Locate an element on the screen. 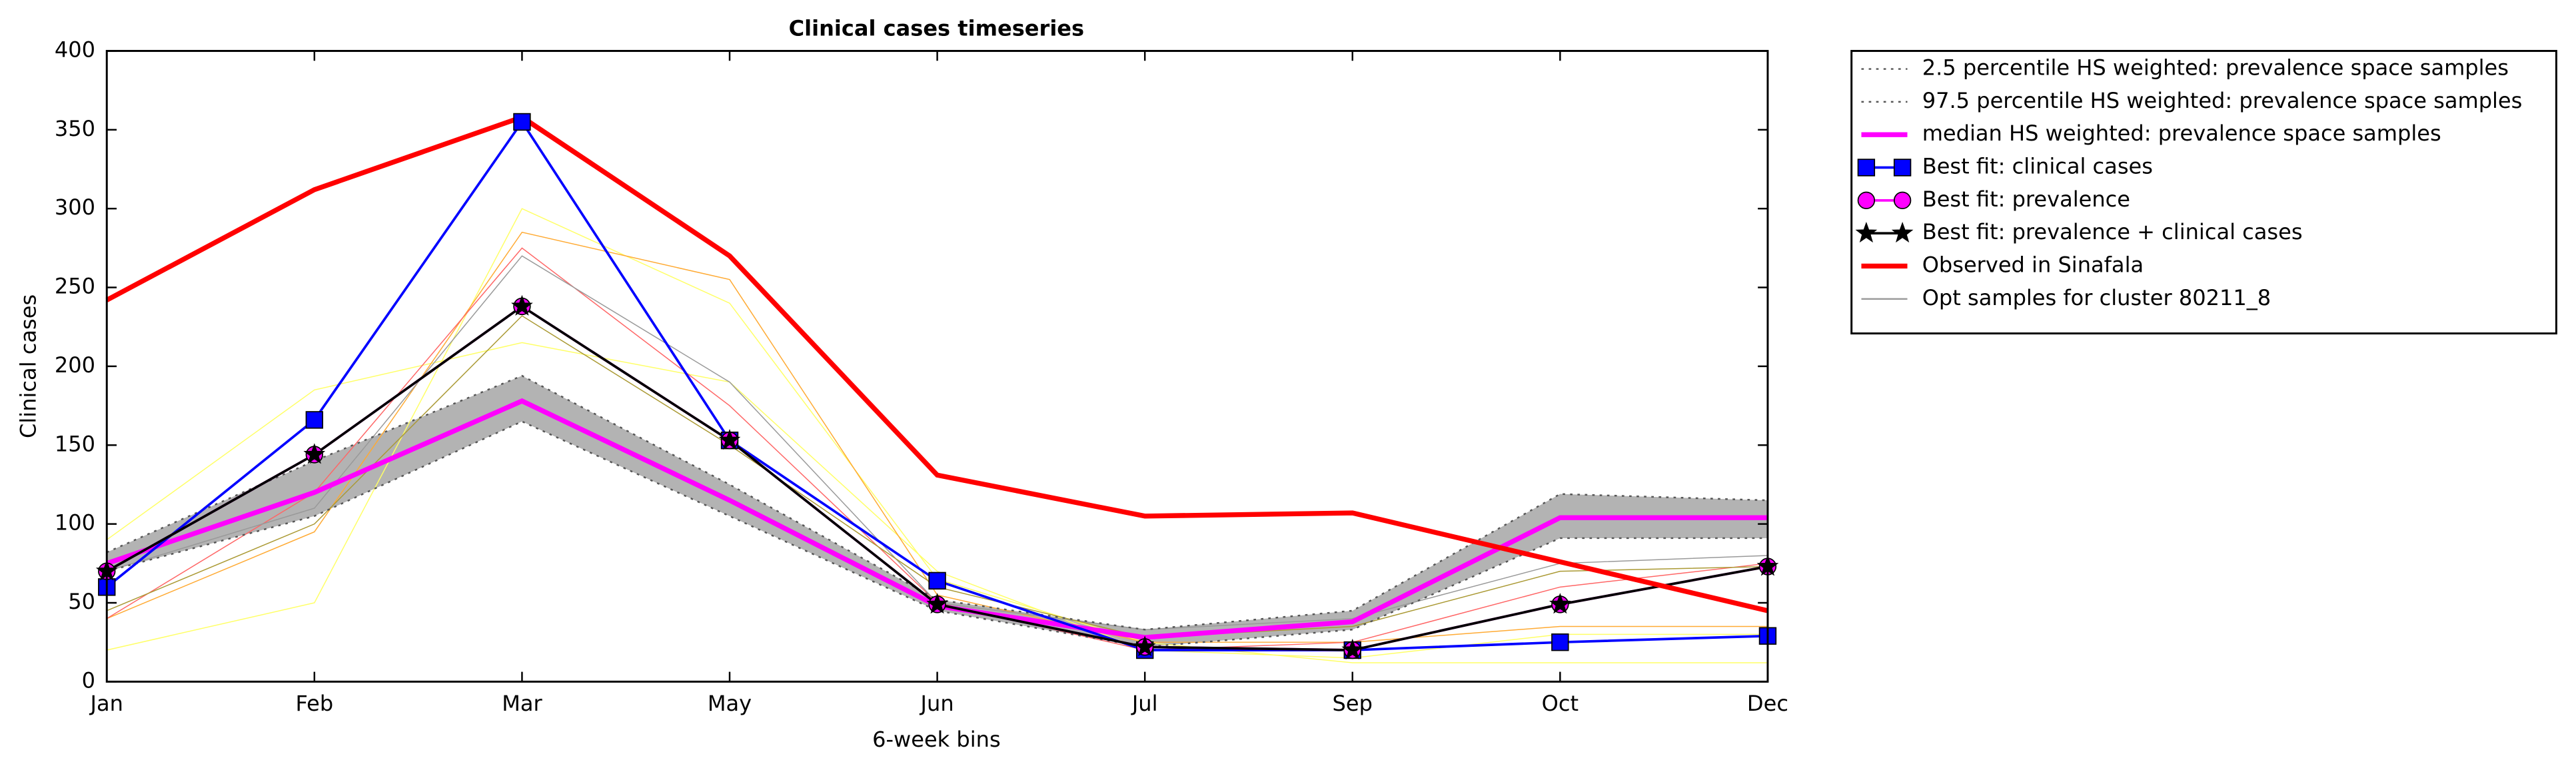 The width and height of the screenshot is (2576, 772). x-tick-label: Dec is located at coordinates (1767, 703).